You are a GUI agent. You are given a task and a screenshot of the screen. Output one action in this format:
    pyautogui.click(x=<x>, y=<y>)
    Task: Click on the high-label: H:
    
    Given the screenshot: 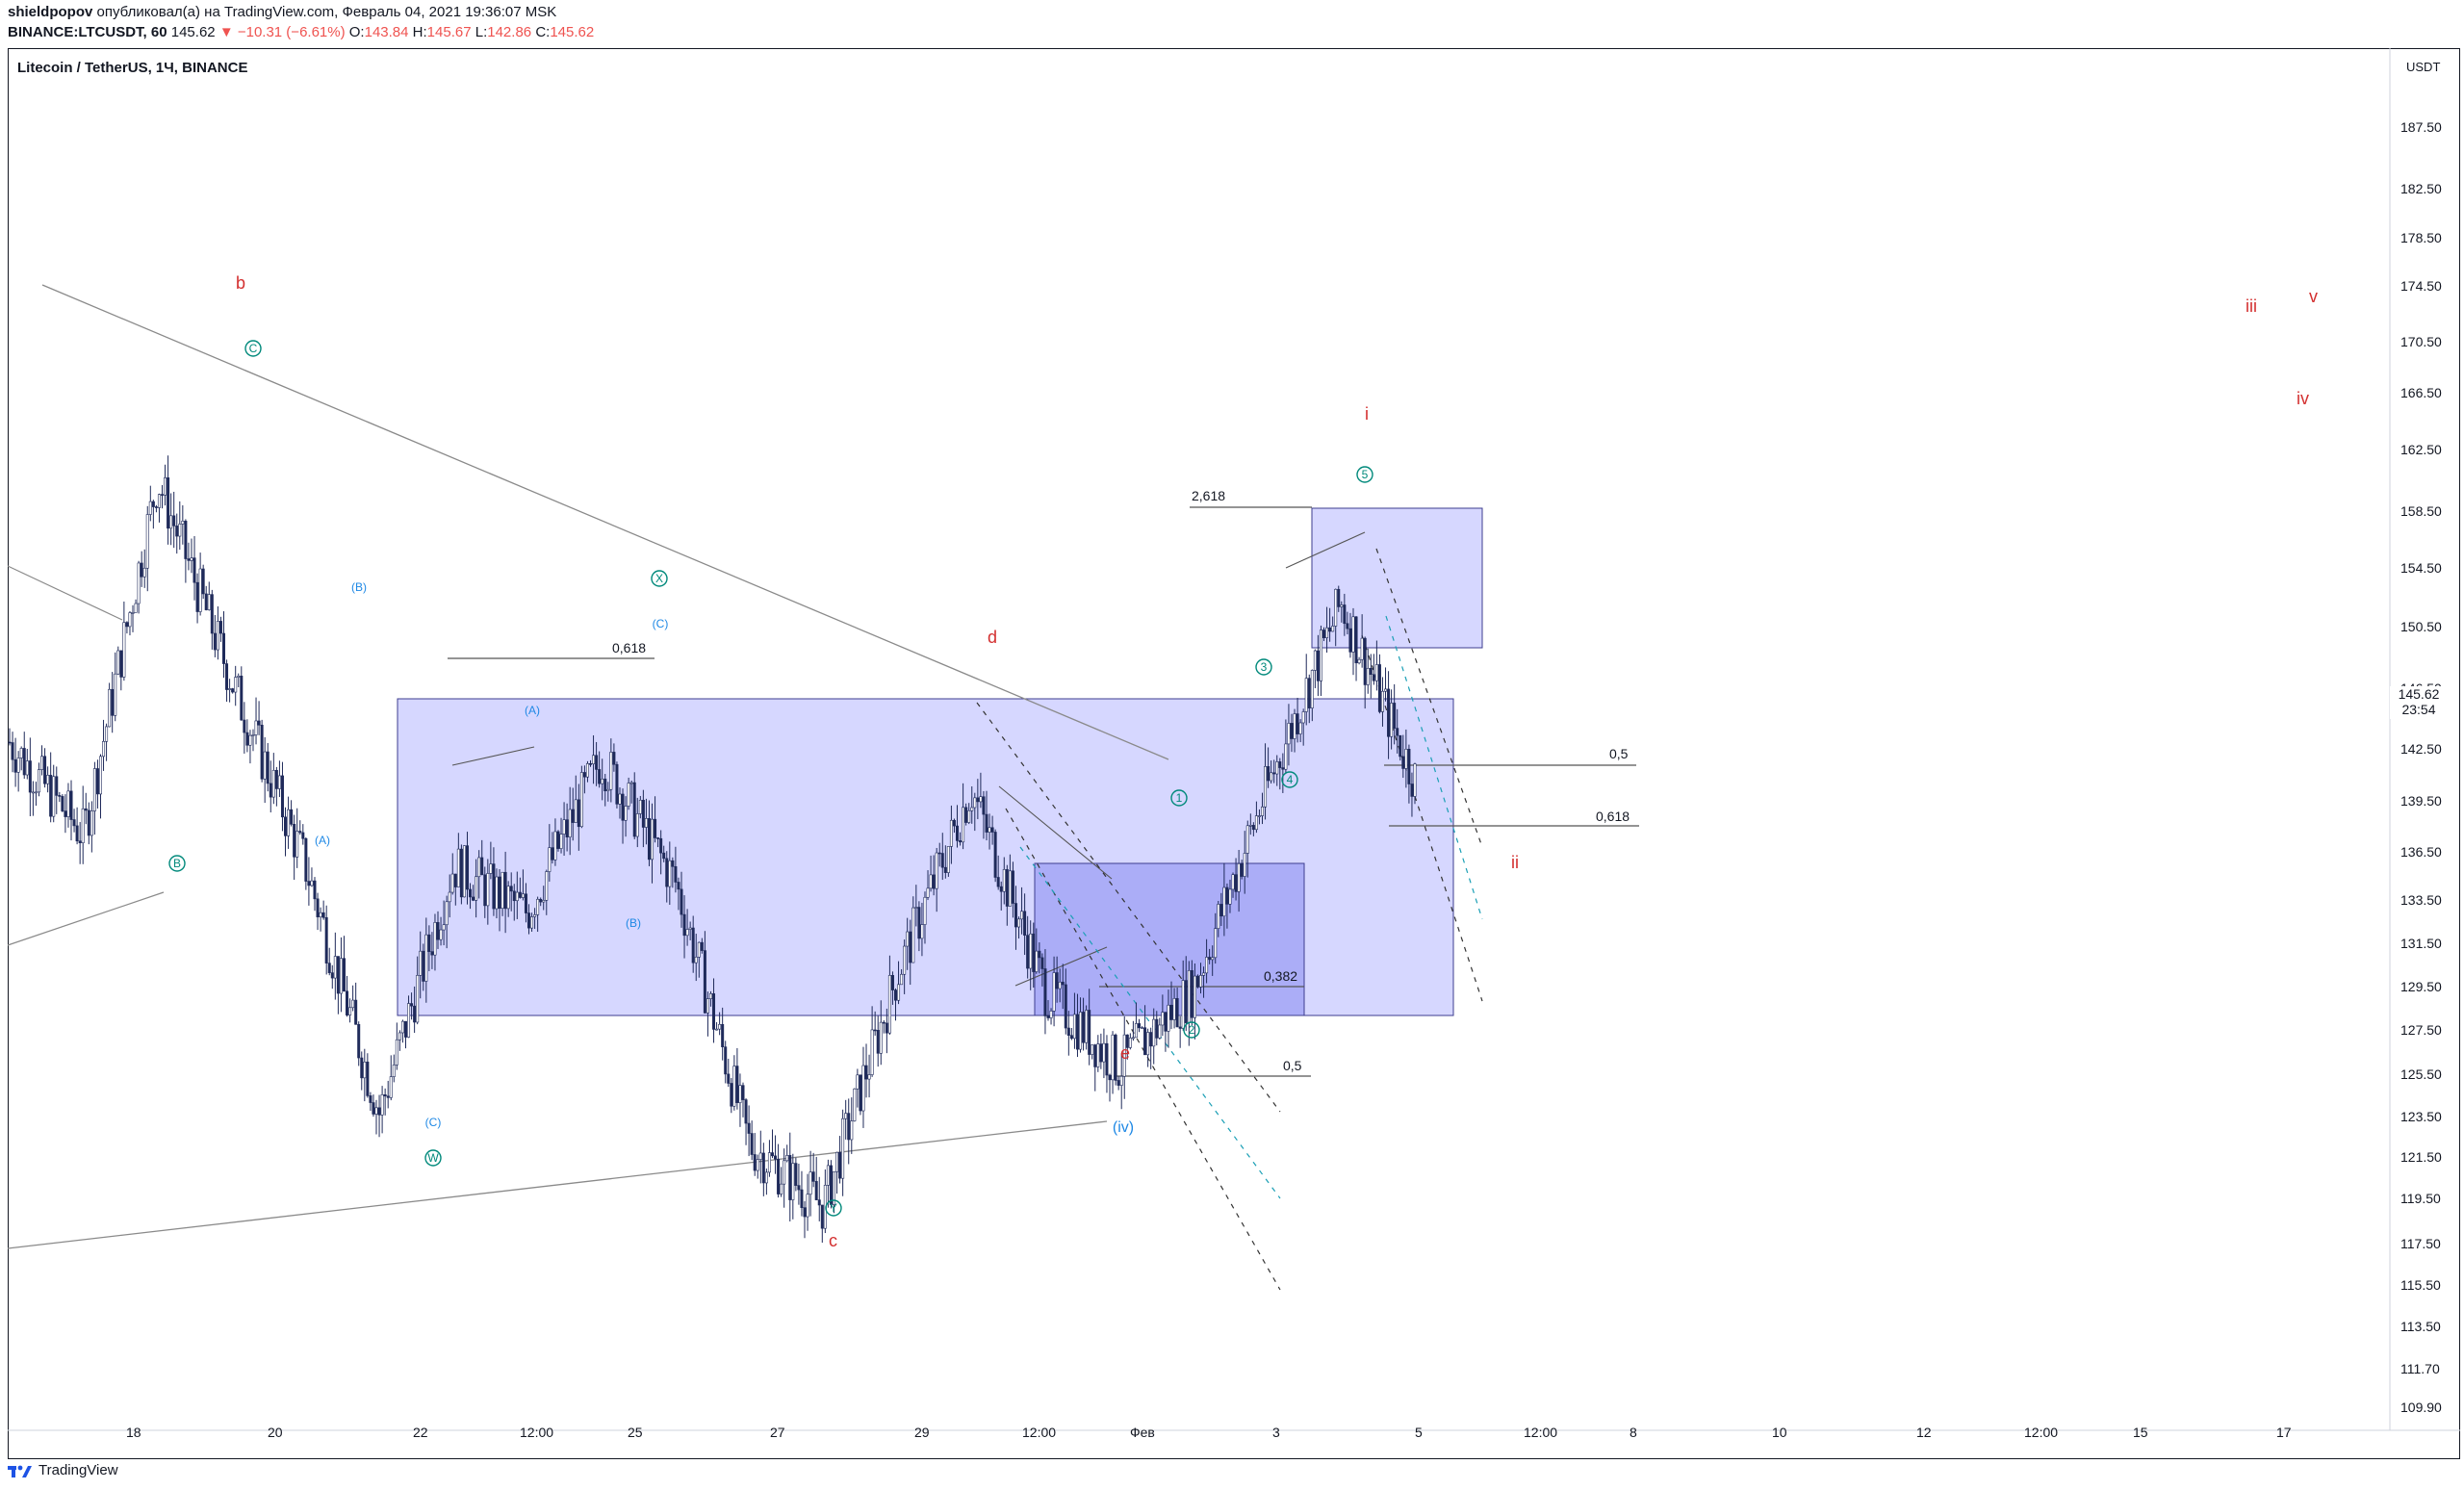 What is the action you would take?
    pyautogui.click(x=419, y=32)
    